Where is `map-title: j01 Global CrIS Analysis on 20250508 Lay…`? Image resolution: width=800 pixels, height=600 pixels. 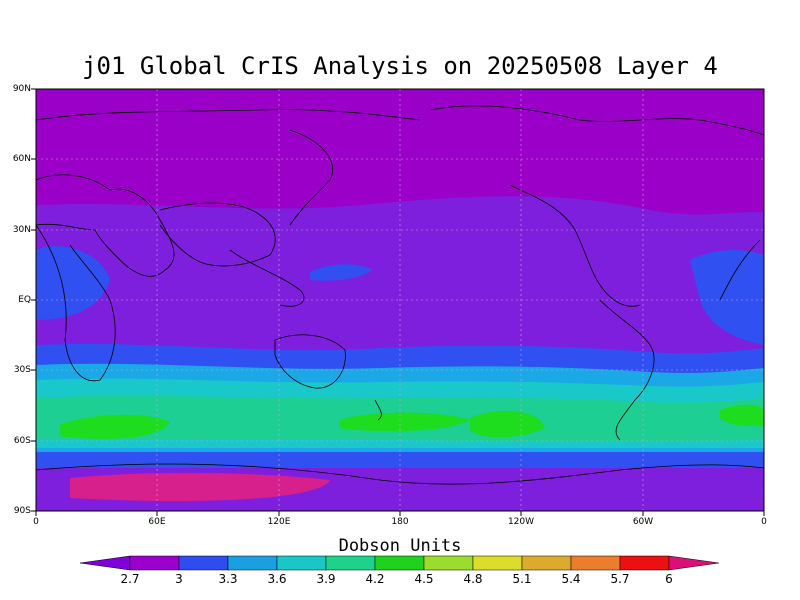
map-title: j01 Global CrIS Analysis on 20250508 Lay… is located at coordinates (400, 66).